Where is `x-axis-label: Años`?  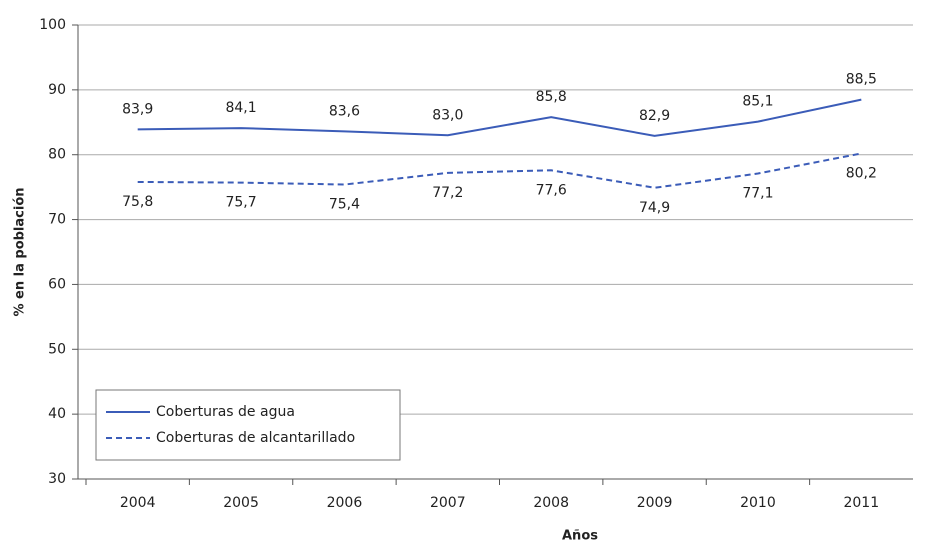 x-axis-label: Años is located at coordinates (580, 536).